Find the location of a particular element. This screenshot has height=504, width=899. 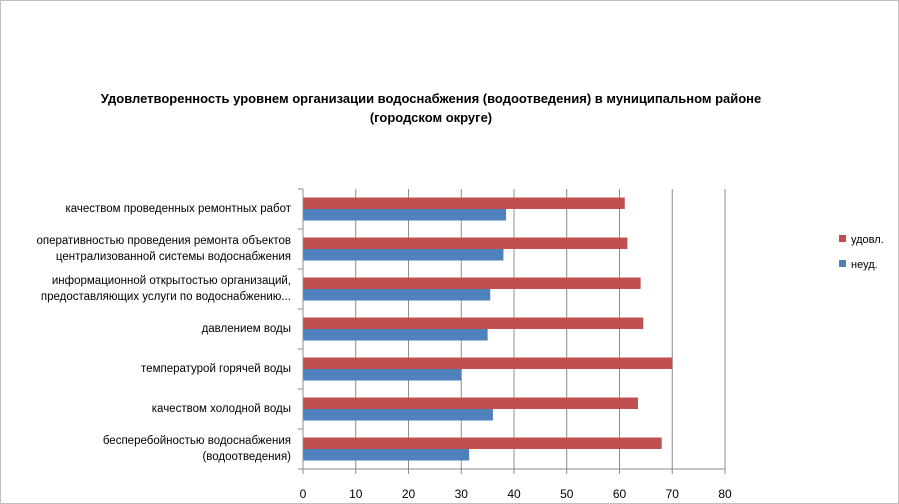

chart-title-line-2: (городском округе) is located at coordinates (431, 117).